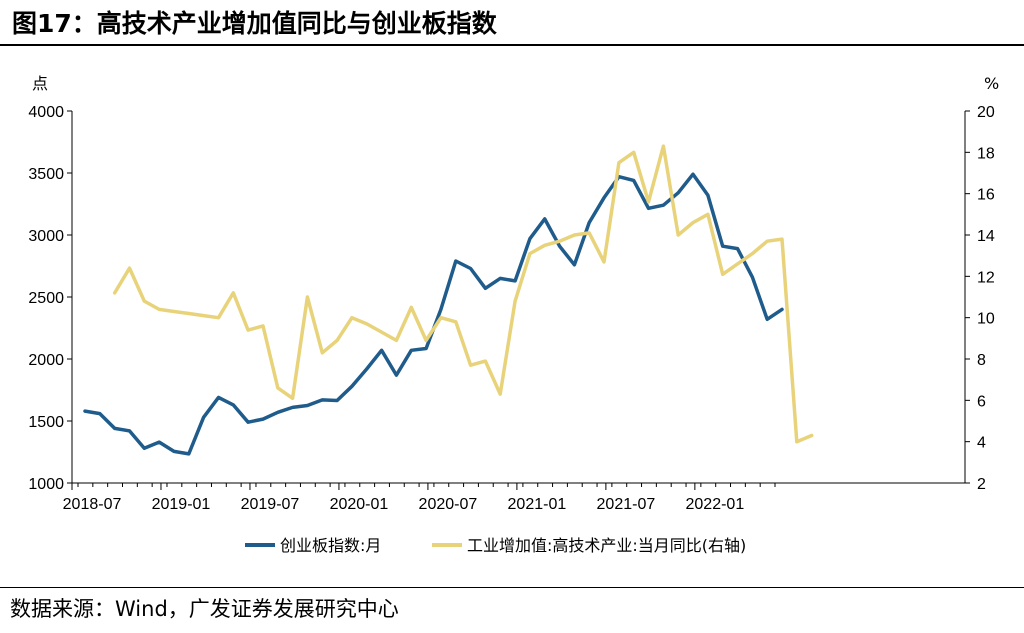 This screenshot has height=633, width=1024. Describe the element at coordinates (981, 443) in the screenshot. I see `right-tick-label: 4` at that location.